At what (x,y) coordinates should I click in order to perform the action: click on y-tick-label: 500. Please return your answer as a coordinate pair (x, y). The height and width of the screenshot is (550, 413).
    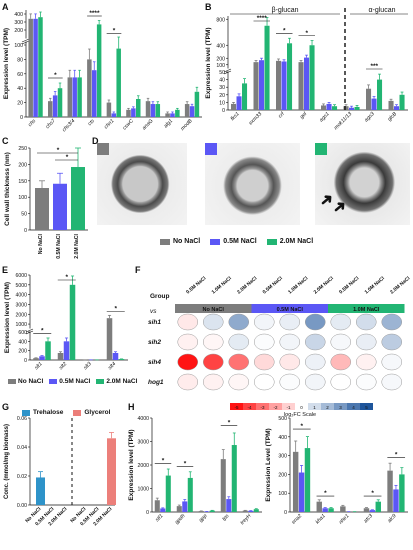
    Looking at the image, I should click on (282, 419).